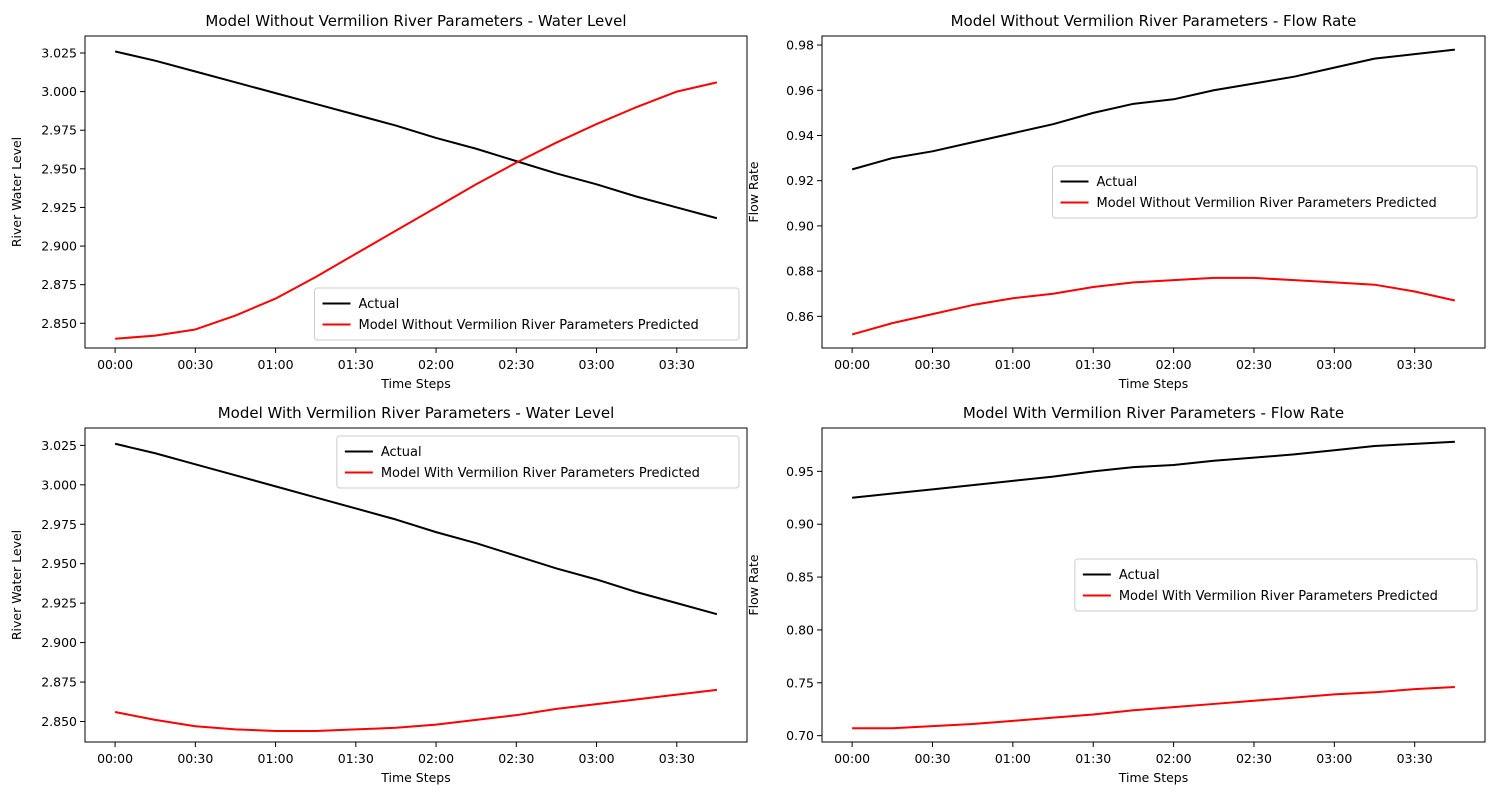 This screenshot has width=1500, height=800. I want to click on y-tick-label: 0.80, so click(800, 629).